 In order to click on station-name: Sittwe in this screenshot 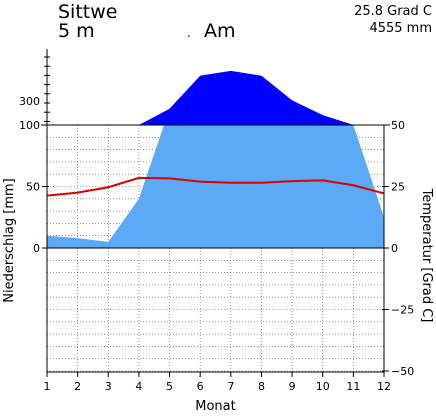, I will do `click(88, 12)`.